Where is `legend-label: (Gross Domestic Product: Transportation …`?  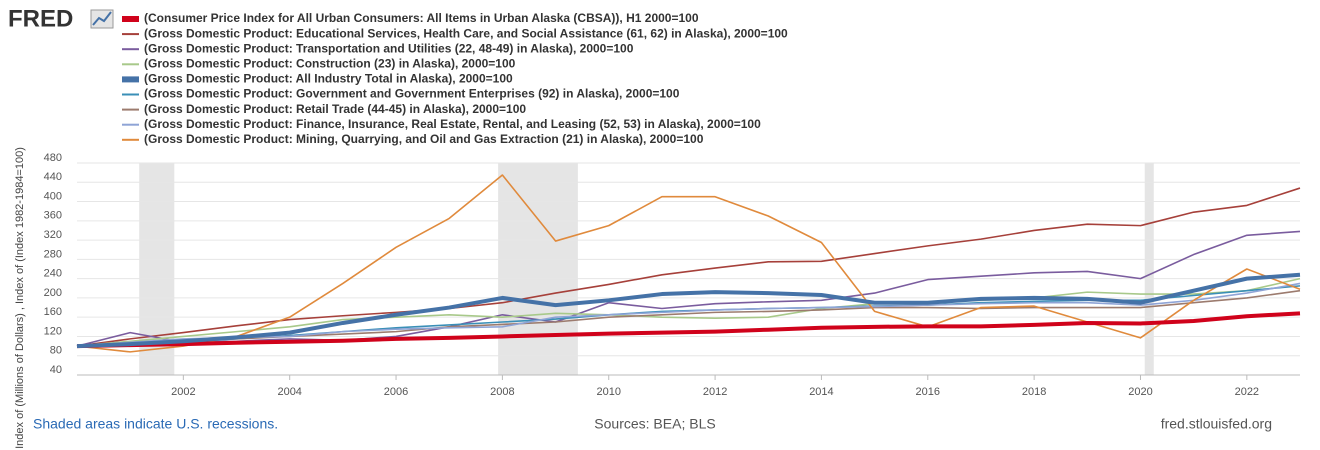 legend-label: (Gross Domestic Product: Transportation … is located at coordinates (389, 48).